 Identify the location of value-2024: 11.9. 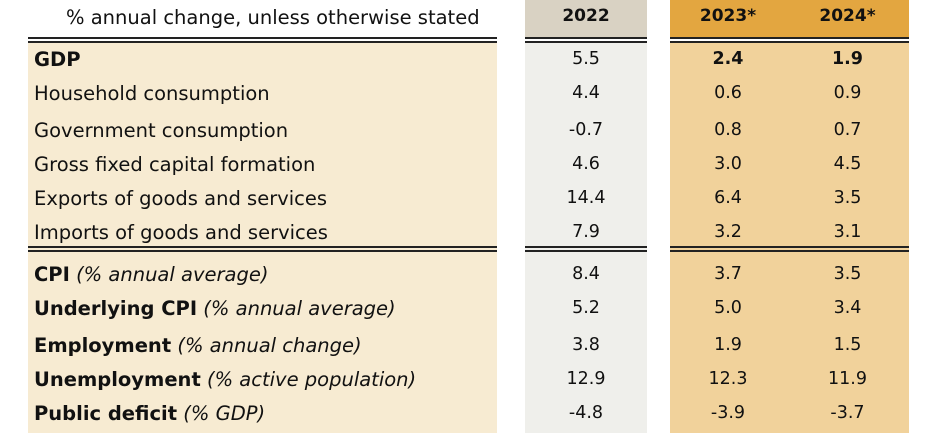
(847, 379).